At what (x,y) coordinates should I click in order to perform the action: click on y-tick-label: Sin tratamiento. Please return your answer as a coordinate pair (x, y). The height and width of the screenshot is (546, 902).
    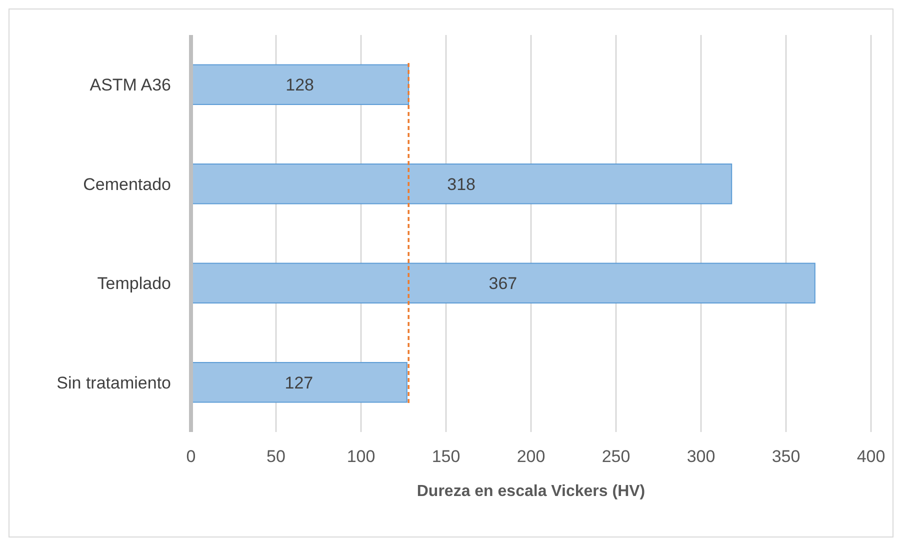
    Looking at the image, I should click on (113, 382).